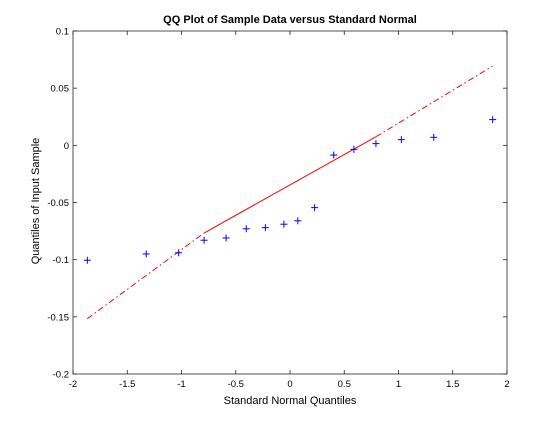 Image resolution: width=560 pixels, height=425 pixels. I want to click on x-tick-label: 1.5, so click(452, 384).